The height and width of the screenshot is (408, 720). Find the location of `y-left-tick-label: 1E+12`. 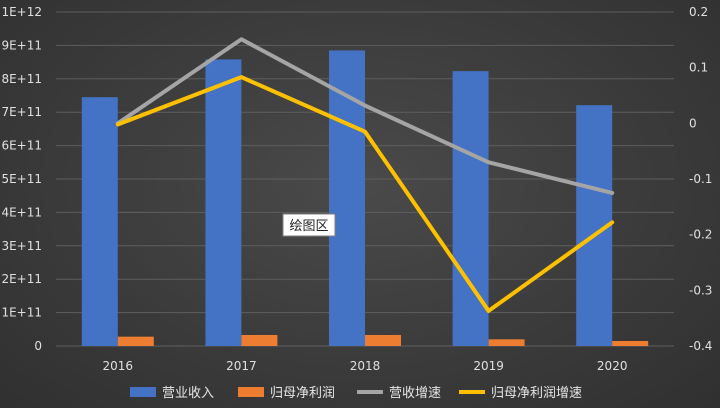

y-left-tick-label: 1E+12 is located at coordinates (21, 12).